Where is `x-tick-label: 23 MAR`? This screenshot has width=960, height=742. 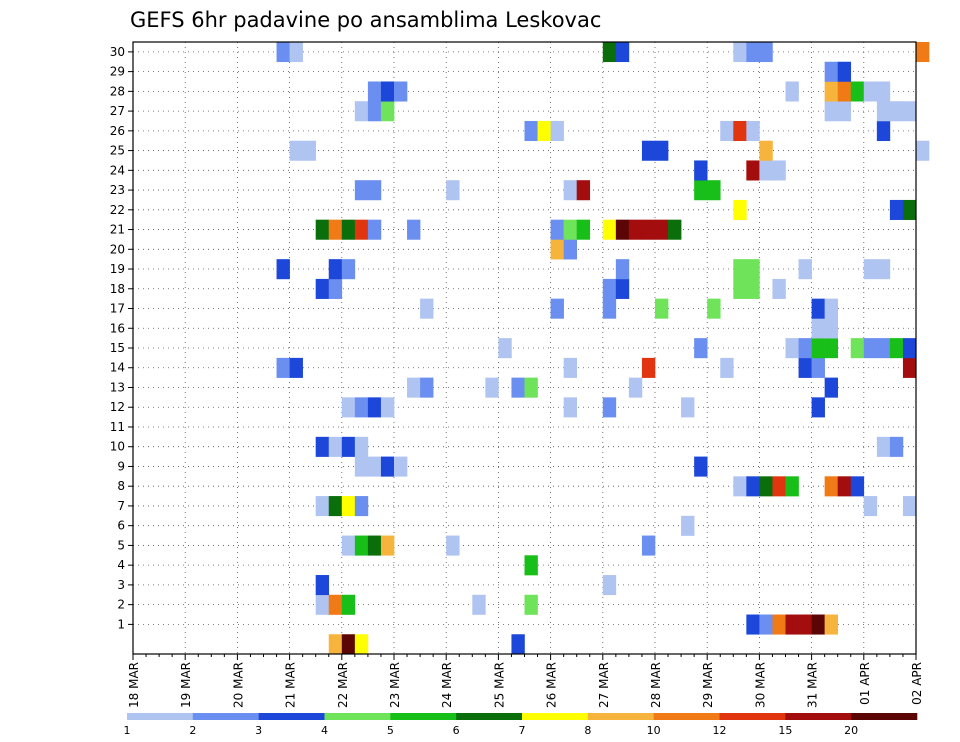
x-tick-label: 23 MAR is located at coordinates (395, 685).